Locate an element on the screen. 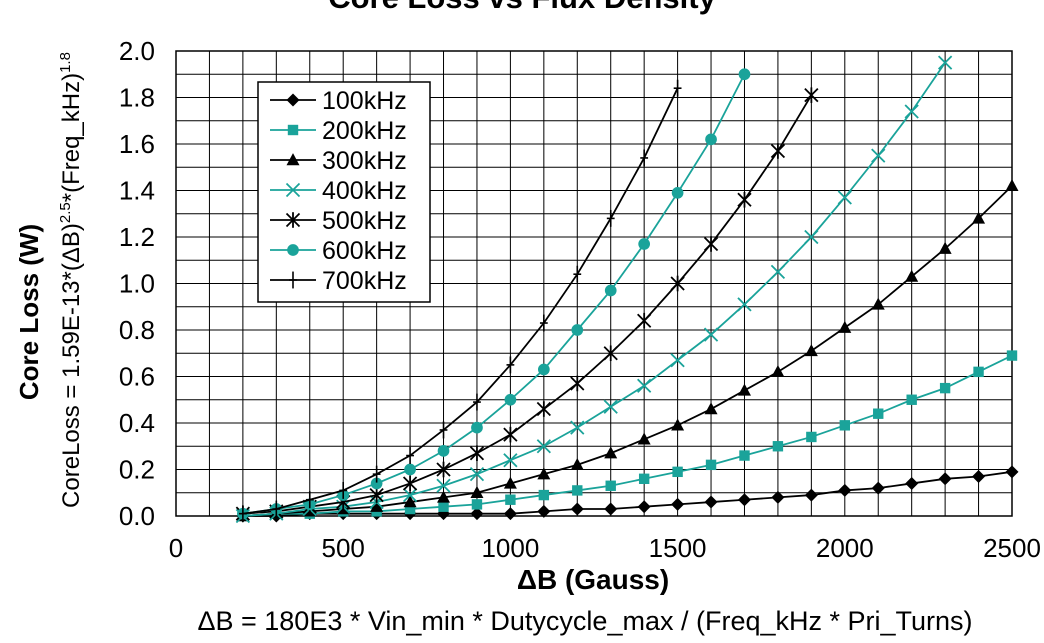 The image size is (1044, 643). y-axis-label: Core Loss (W) is located at coordinates (29, 312).